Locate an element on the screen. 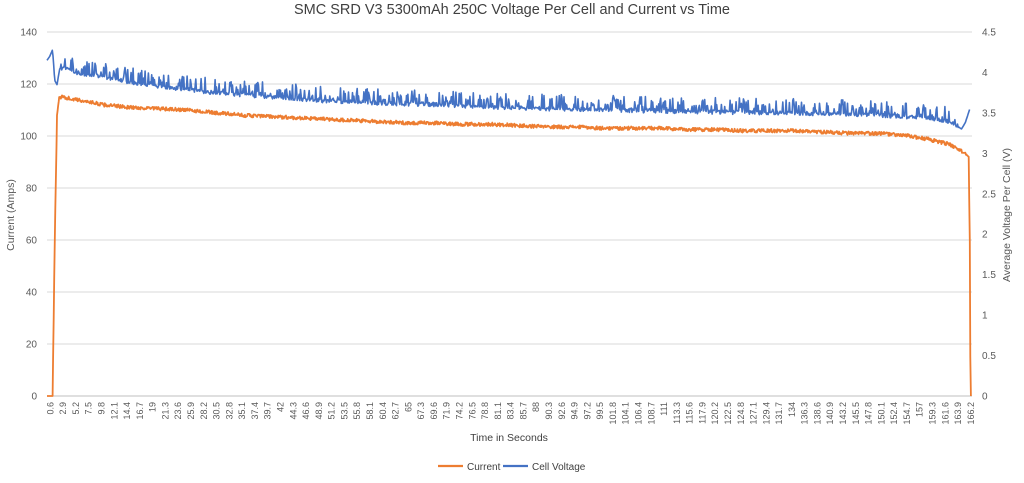 Image resolution: width=1024 pixels, height=483 pixels. x-tick-label: 136.3 is located at coordinates (805, 413).